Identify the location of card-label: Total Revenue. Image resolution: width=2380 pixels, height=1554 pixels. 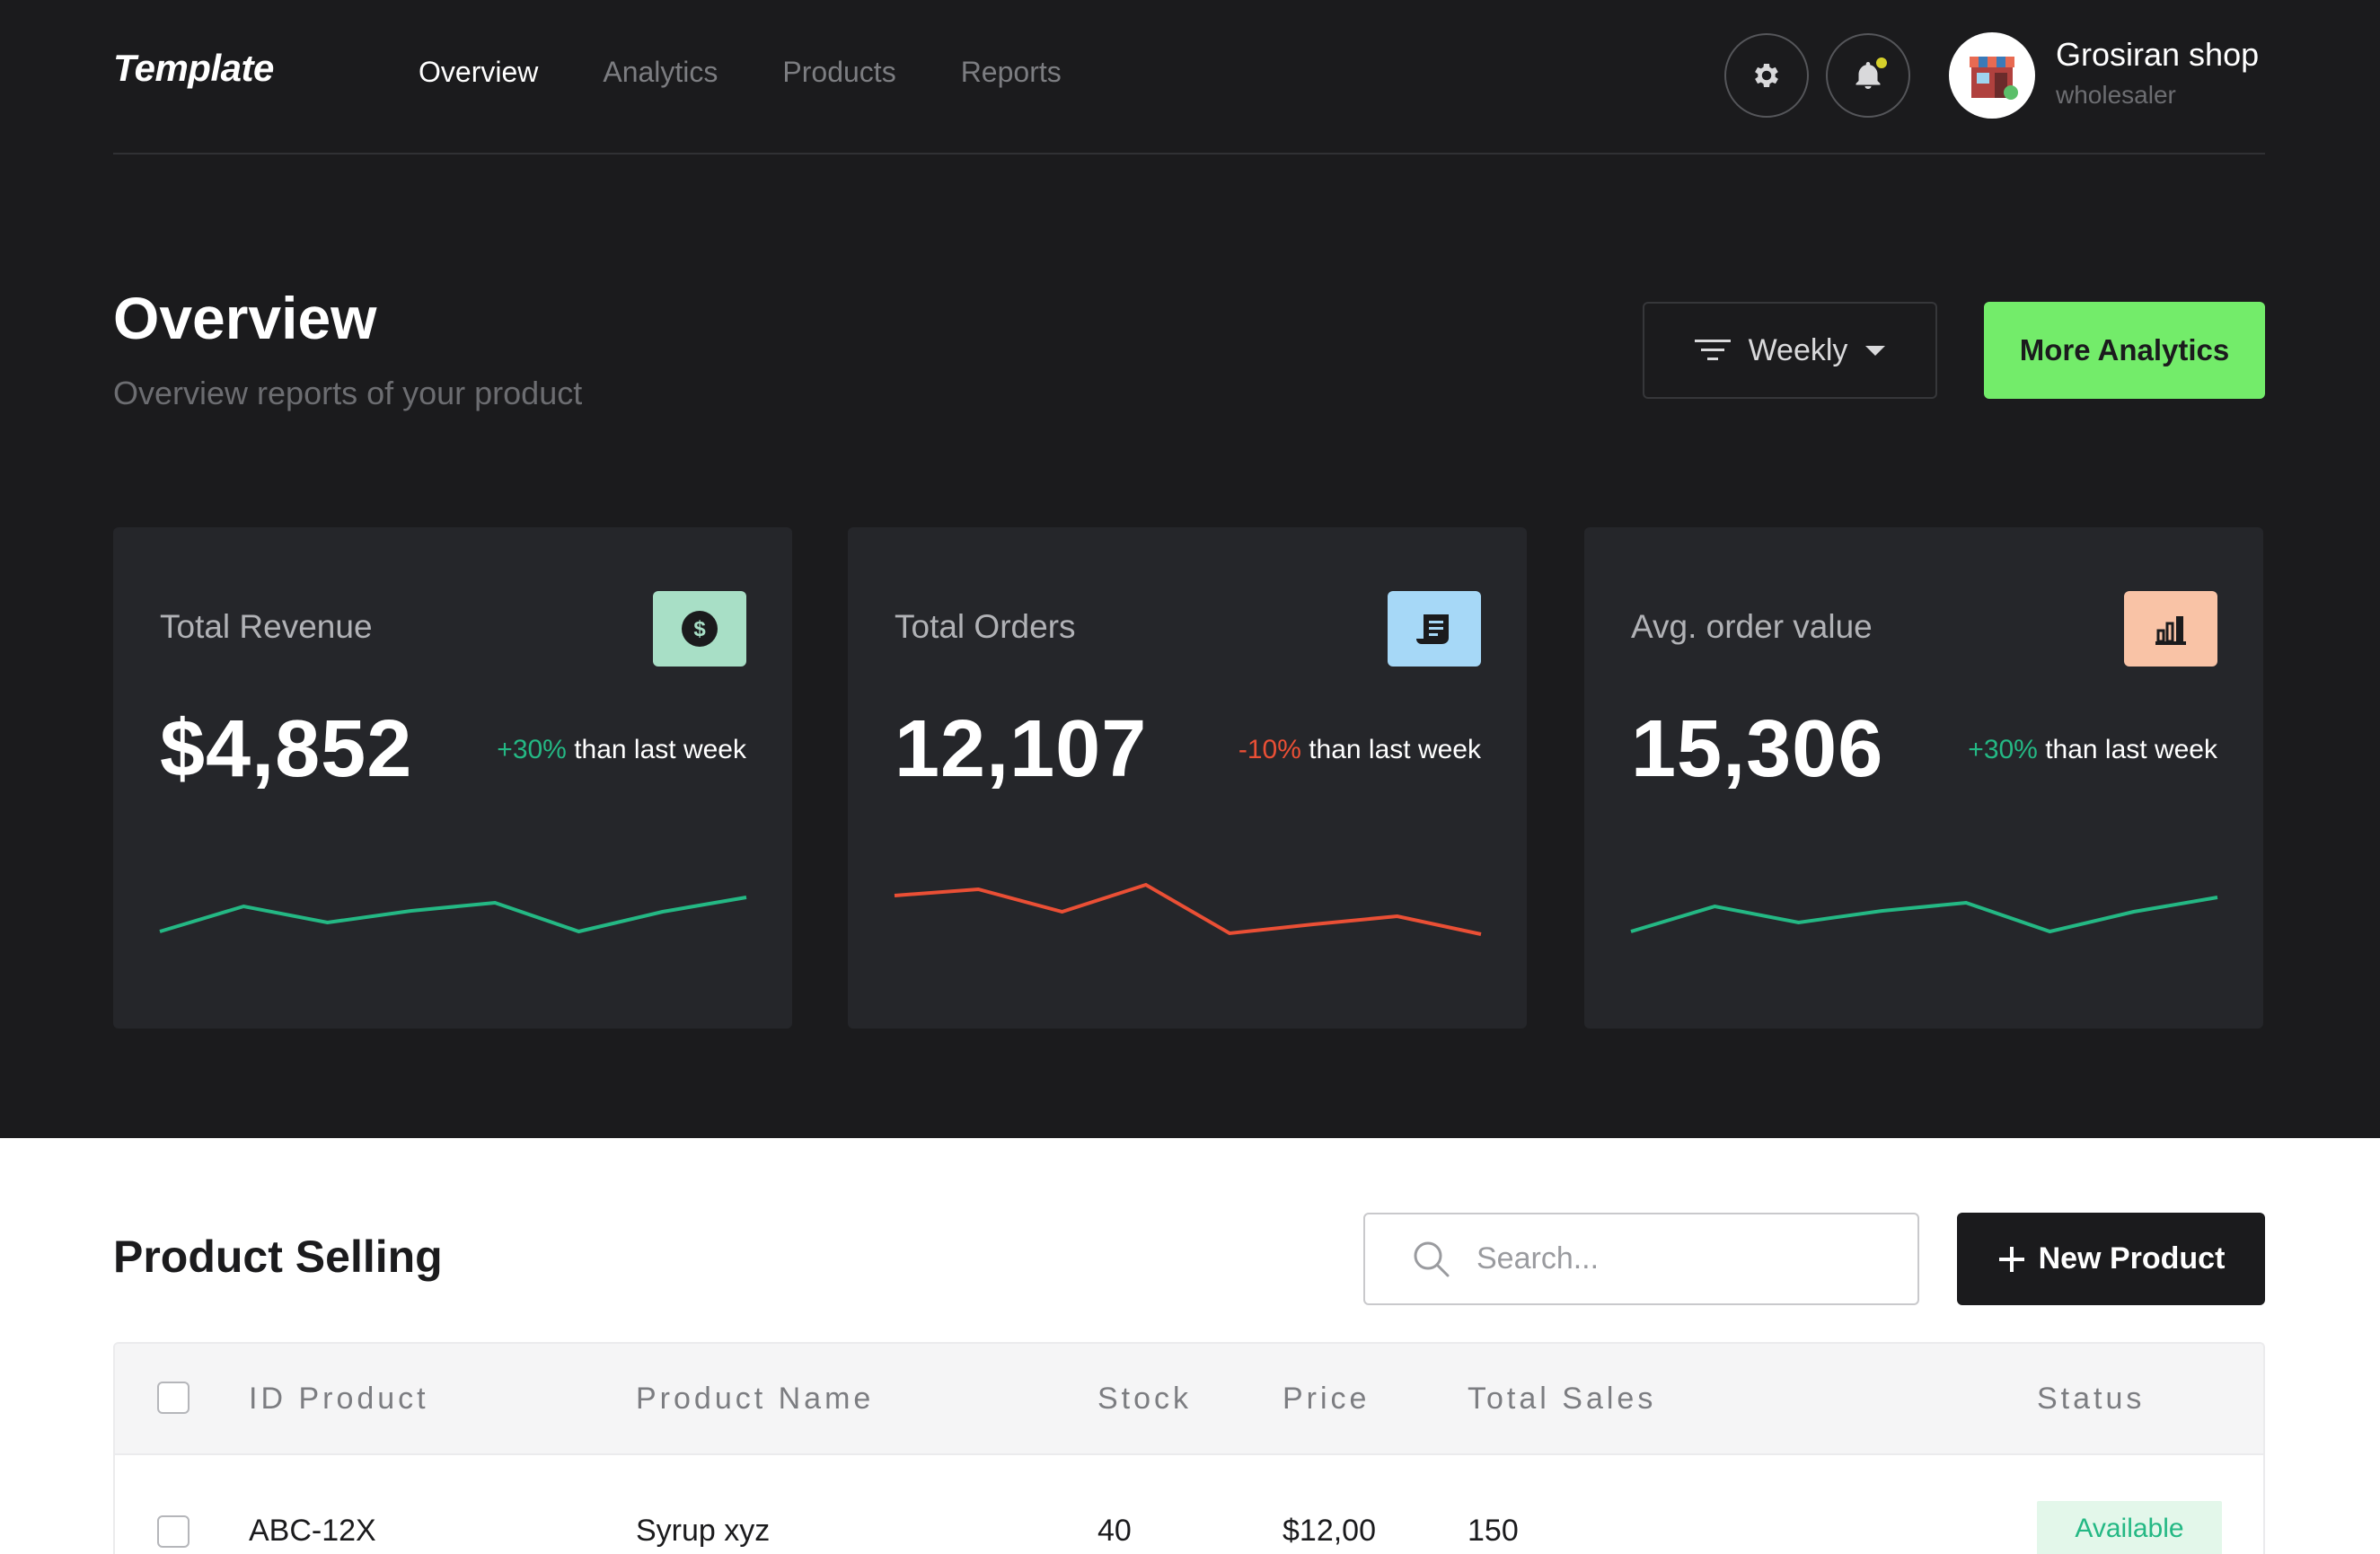
(266, 626).